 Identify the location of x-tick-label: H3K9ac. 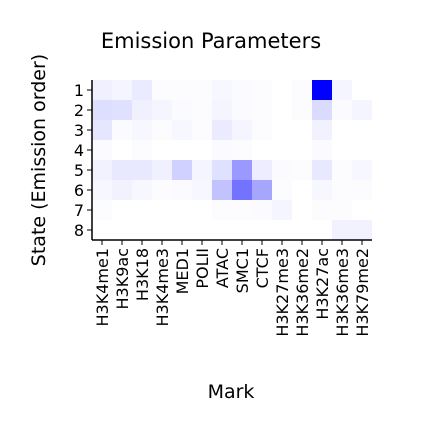
(122, 278).